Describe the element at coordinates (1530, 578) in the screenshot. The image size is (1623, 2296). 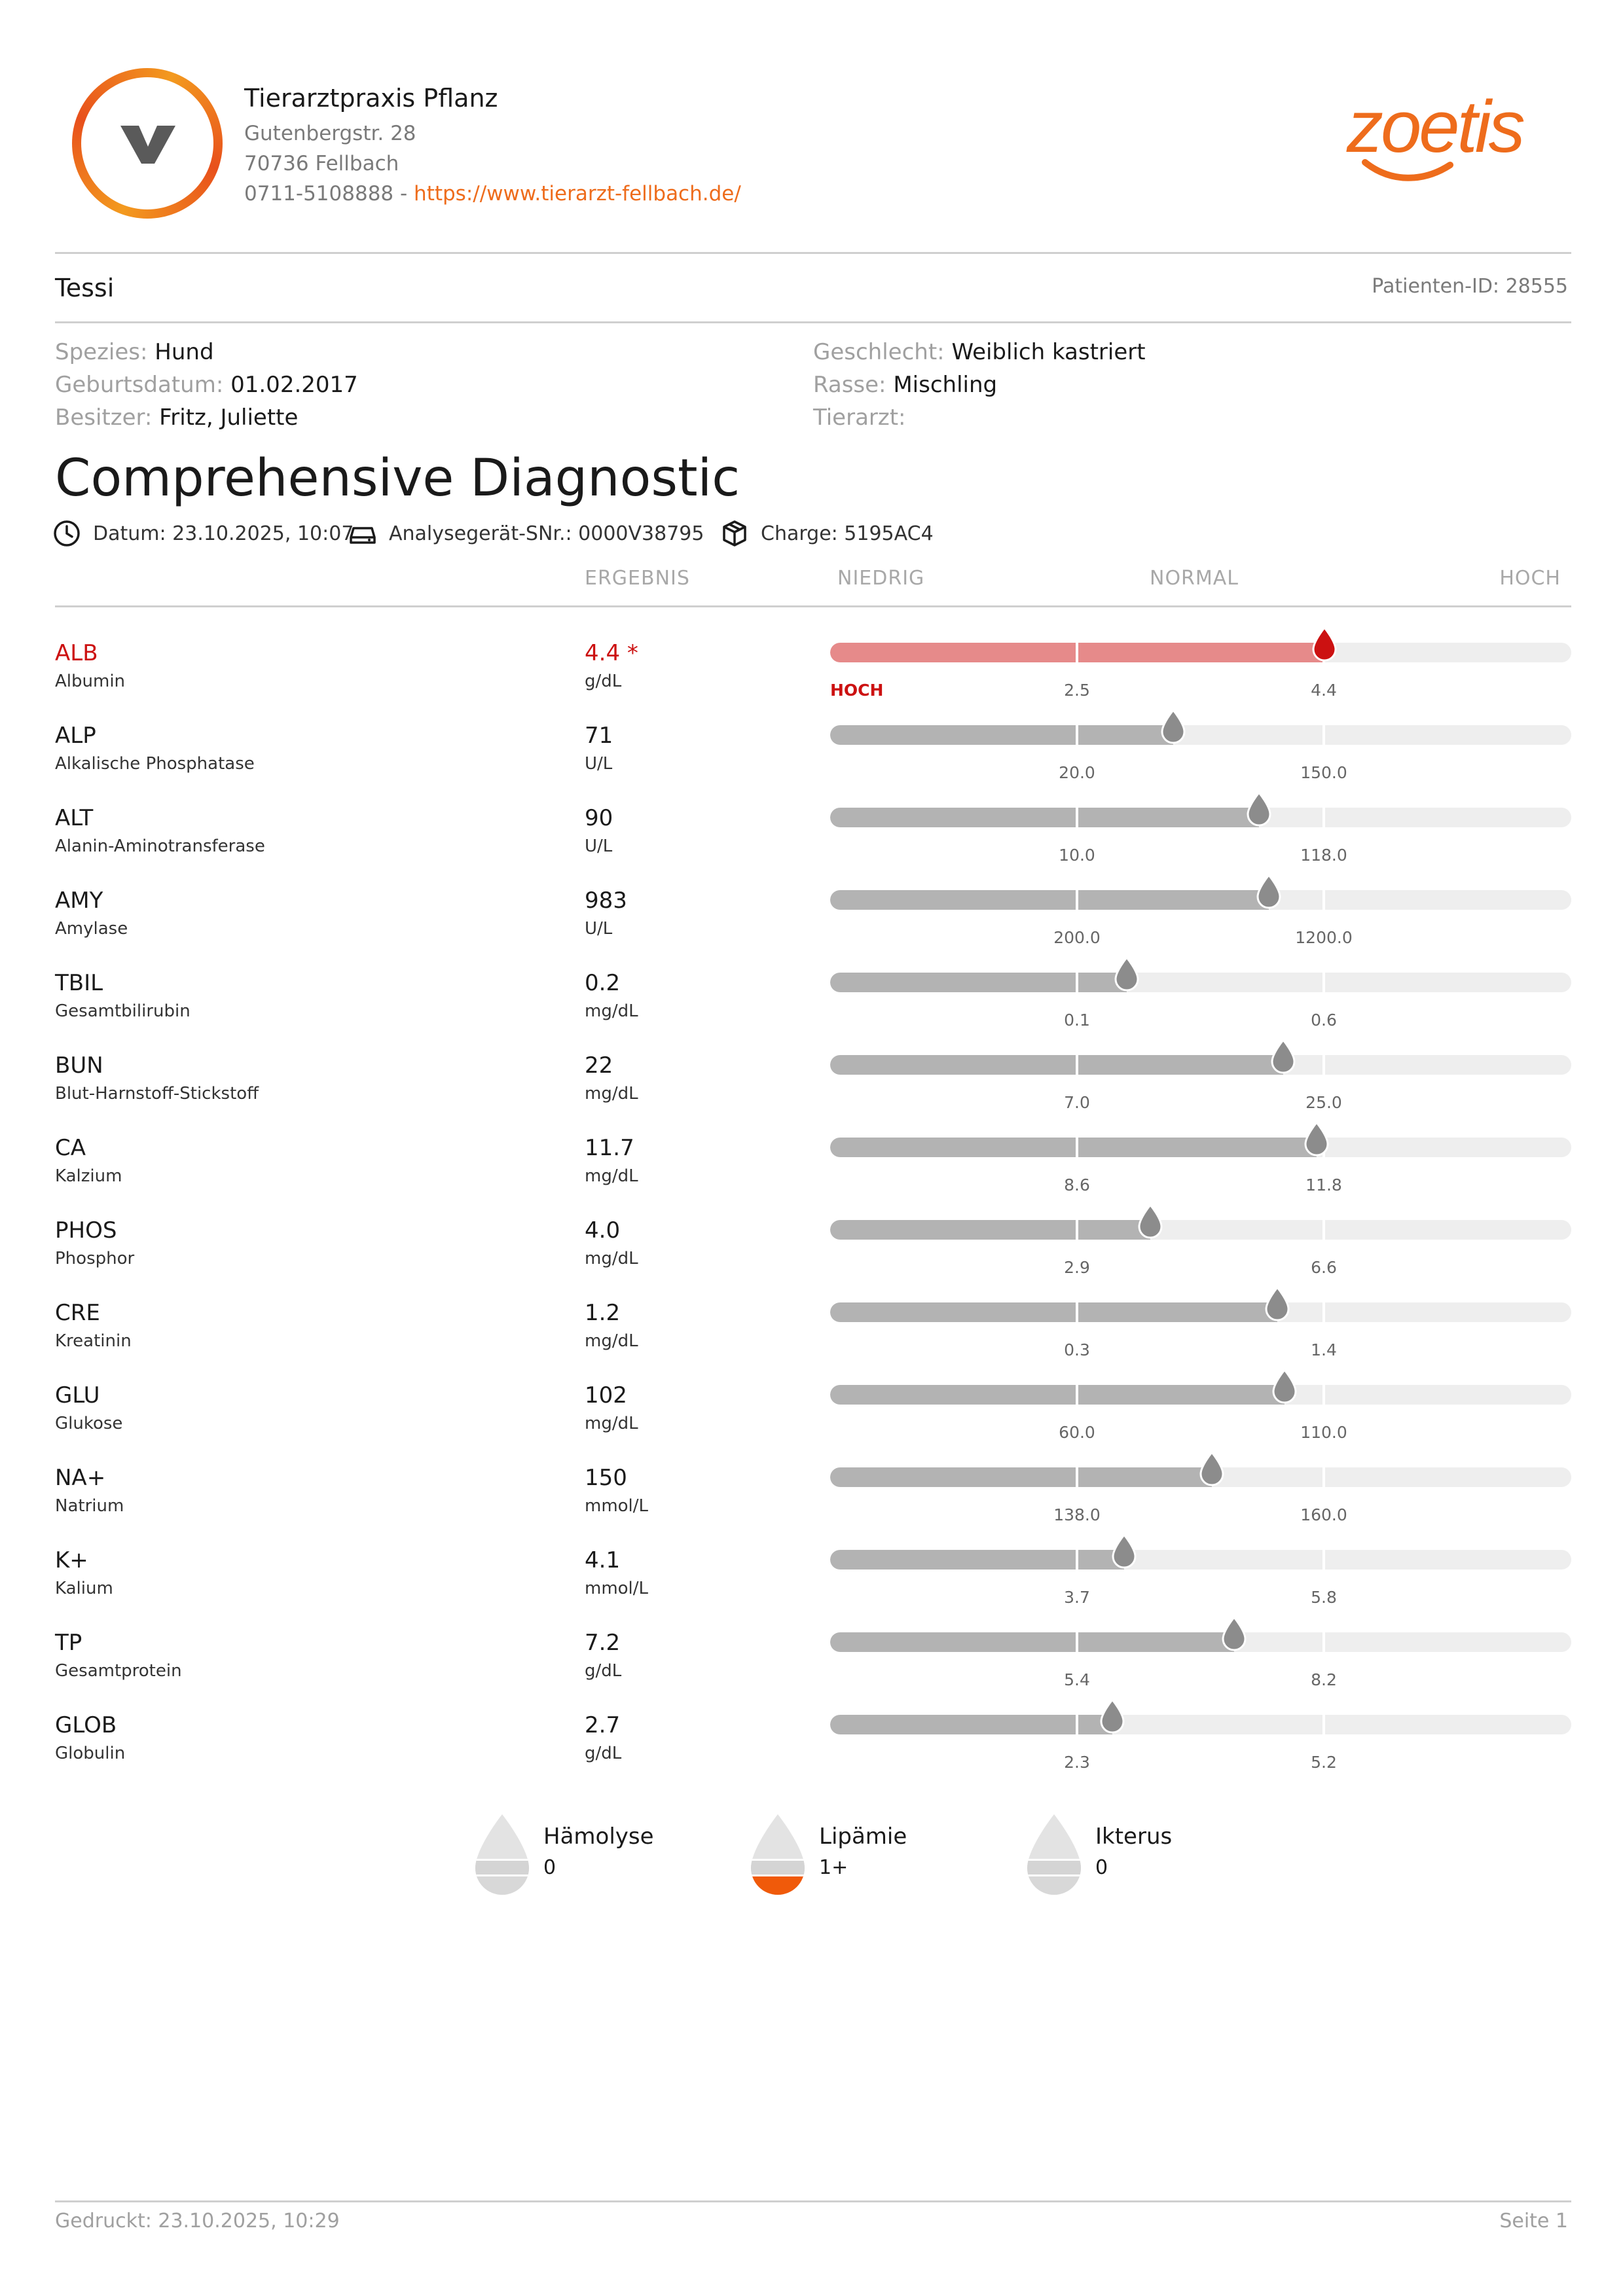
I see `column-header-high: HOCH` at that location.